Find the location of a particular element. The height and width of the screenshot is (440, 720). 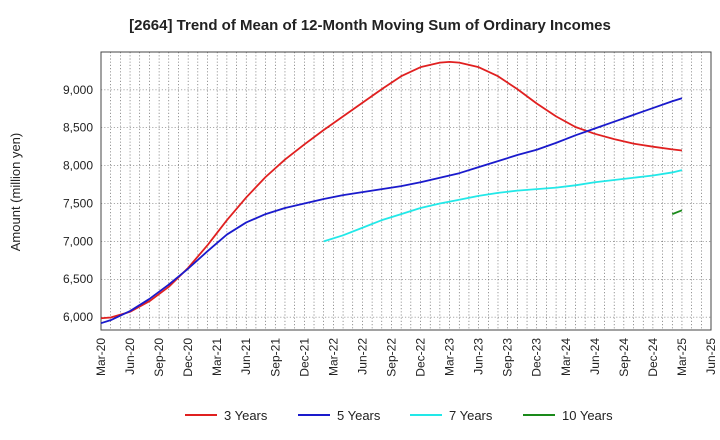

x-tick-label: Jun-23 is located at coordinates (479, 356).